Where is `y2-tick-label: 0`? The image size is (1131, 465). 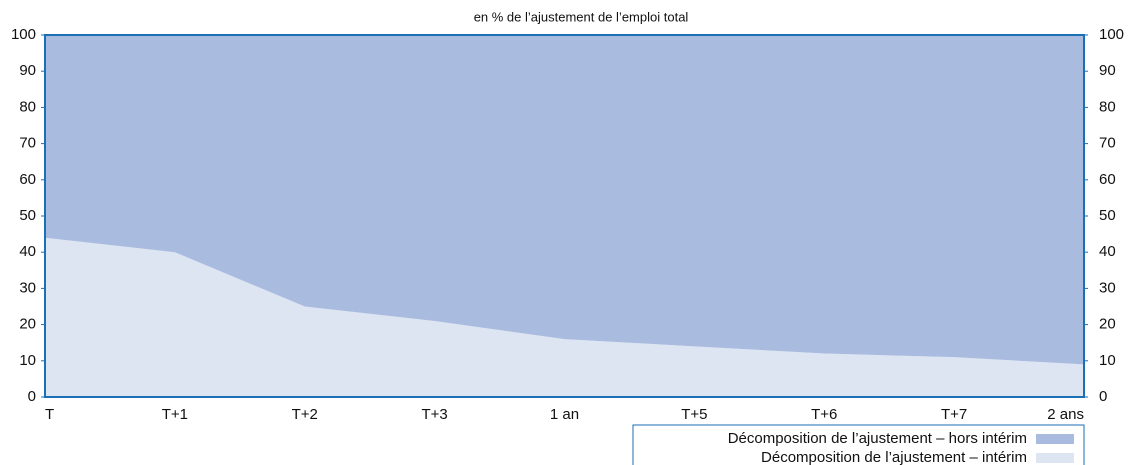
y2-tick-label: 0 is located at coordinates (1103, 396).